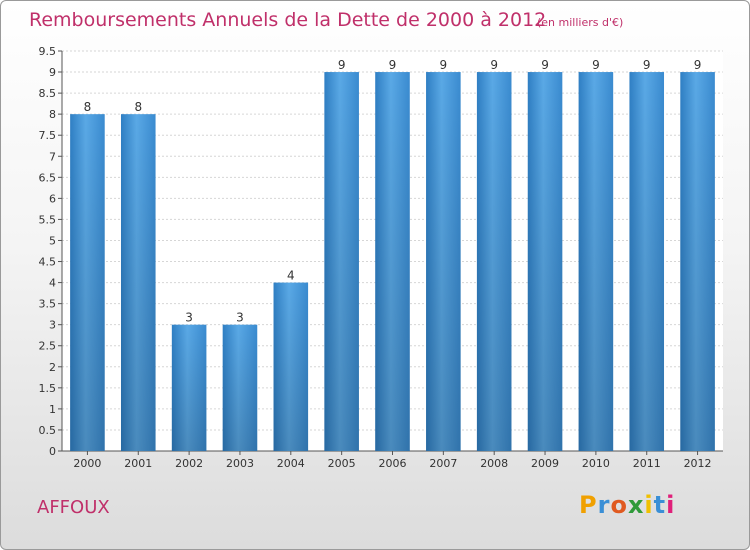 The width and height of the screenshot is (750, 550). Describe the element at coordinates (52, 283) in the screenshot. I see `y-tick-label: 4` at that location.